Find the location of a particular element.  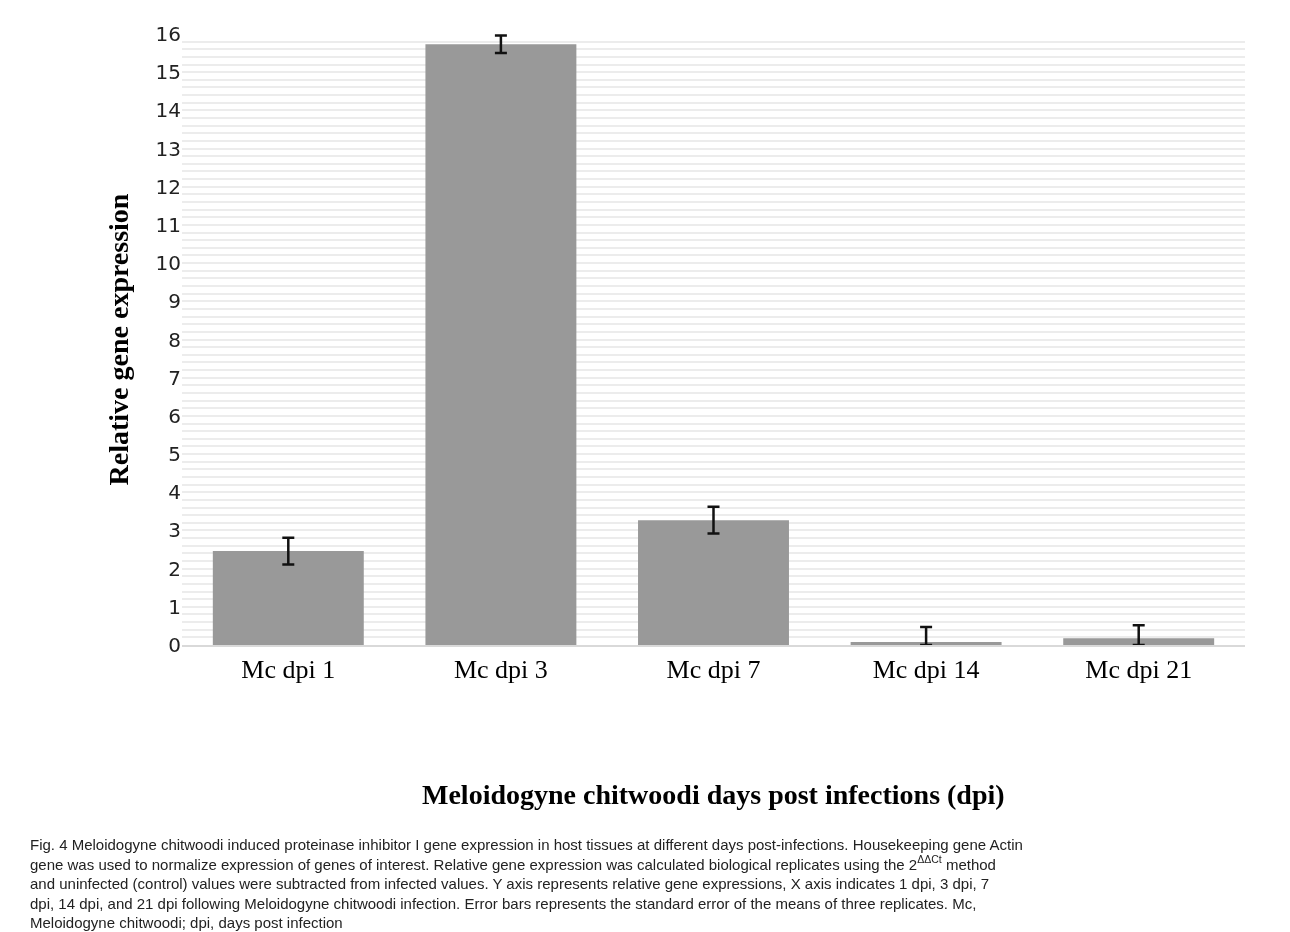

caption: Fig. 4 Meloidogyne chitwoodi induced proteinase inhibitor I gene expression in host tissues at different days post-infections. Housekeeping gene Actin gene was used to normalize expression of genes of interest. Relative gene expression was calculated biological replicates using the 2$^{ΔΔCt}$ method and uninfected (control) values were subtracted from infected values. Y axis represents relative gene expressions, X axis indicates 1 dpi, 3 dpi, 7 dpi, 14 dpi, and 21 dpi following Meloidogyne chitwoodi infection. Error bars represents the standard error of the means of three replicates. Mc, Meloidogyne chitwoodi; dpi, days post infection is located at coordinates (526, 883).